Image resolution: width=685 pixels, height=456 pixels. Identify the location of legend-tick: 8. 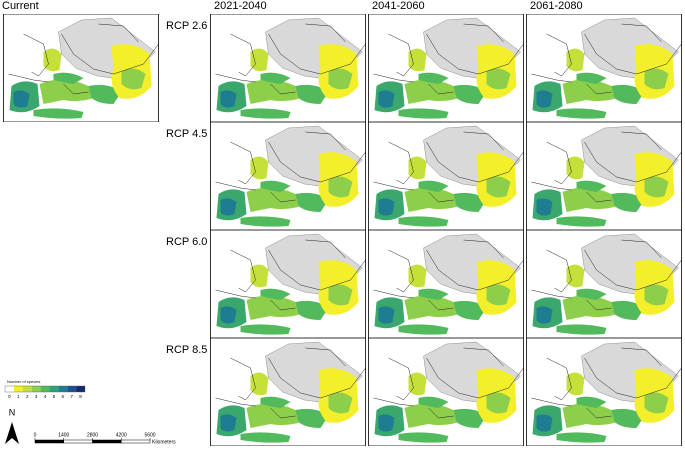
(80, 396).